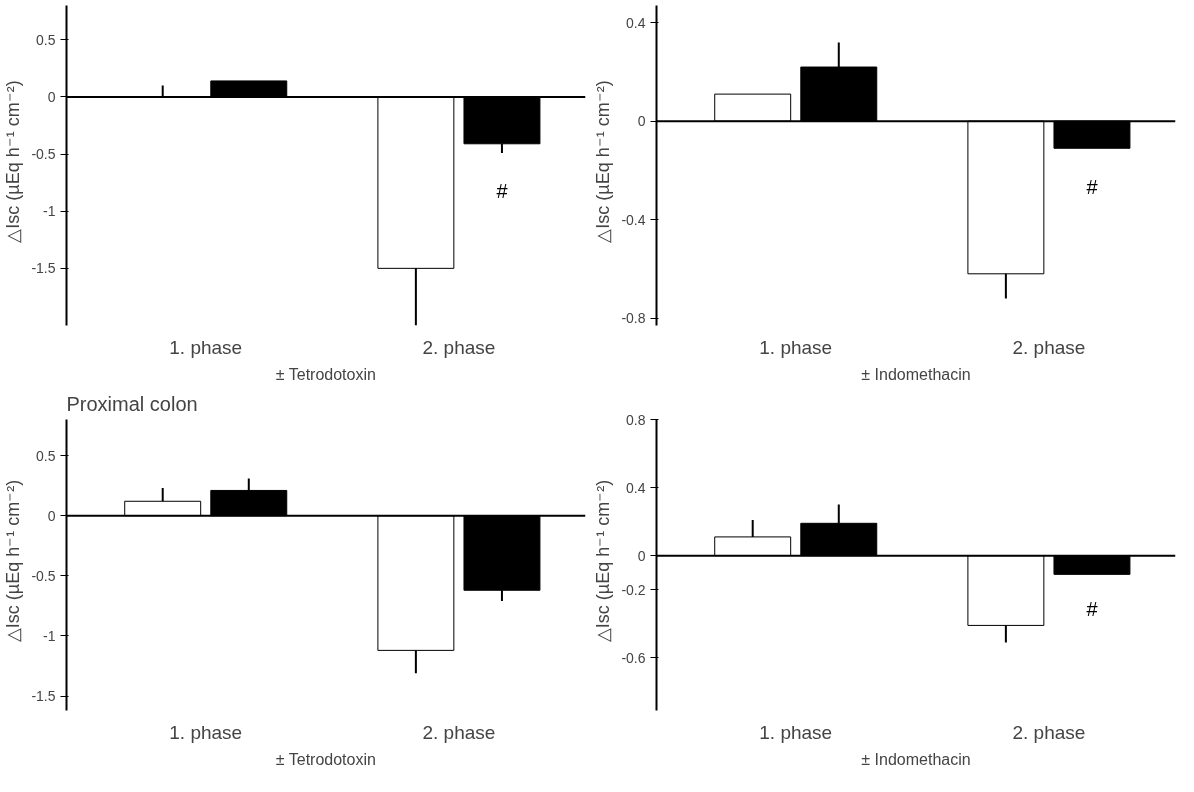 Image resolution: width=1194 pixels, height=792 pixels. I want to click on chart-title: Proximal colon, so click(132, 403).